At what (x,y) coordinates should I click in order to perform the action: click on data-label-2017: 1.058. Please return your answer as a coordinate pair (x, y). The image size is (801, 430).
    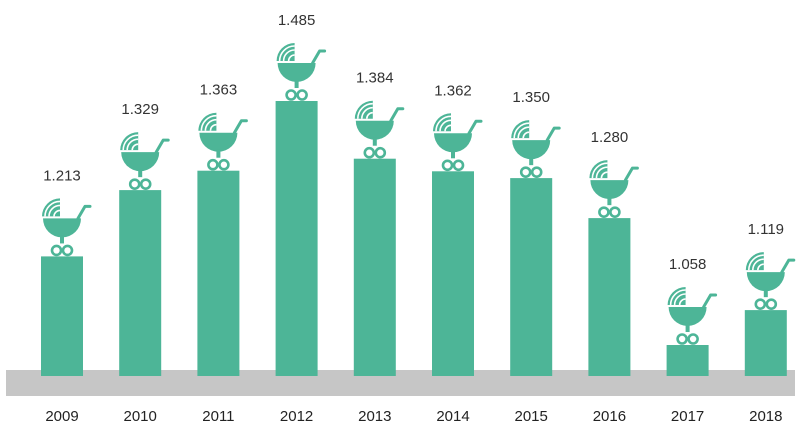
    Looking at the image, I should click on (688, 264).